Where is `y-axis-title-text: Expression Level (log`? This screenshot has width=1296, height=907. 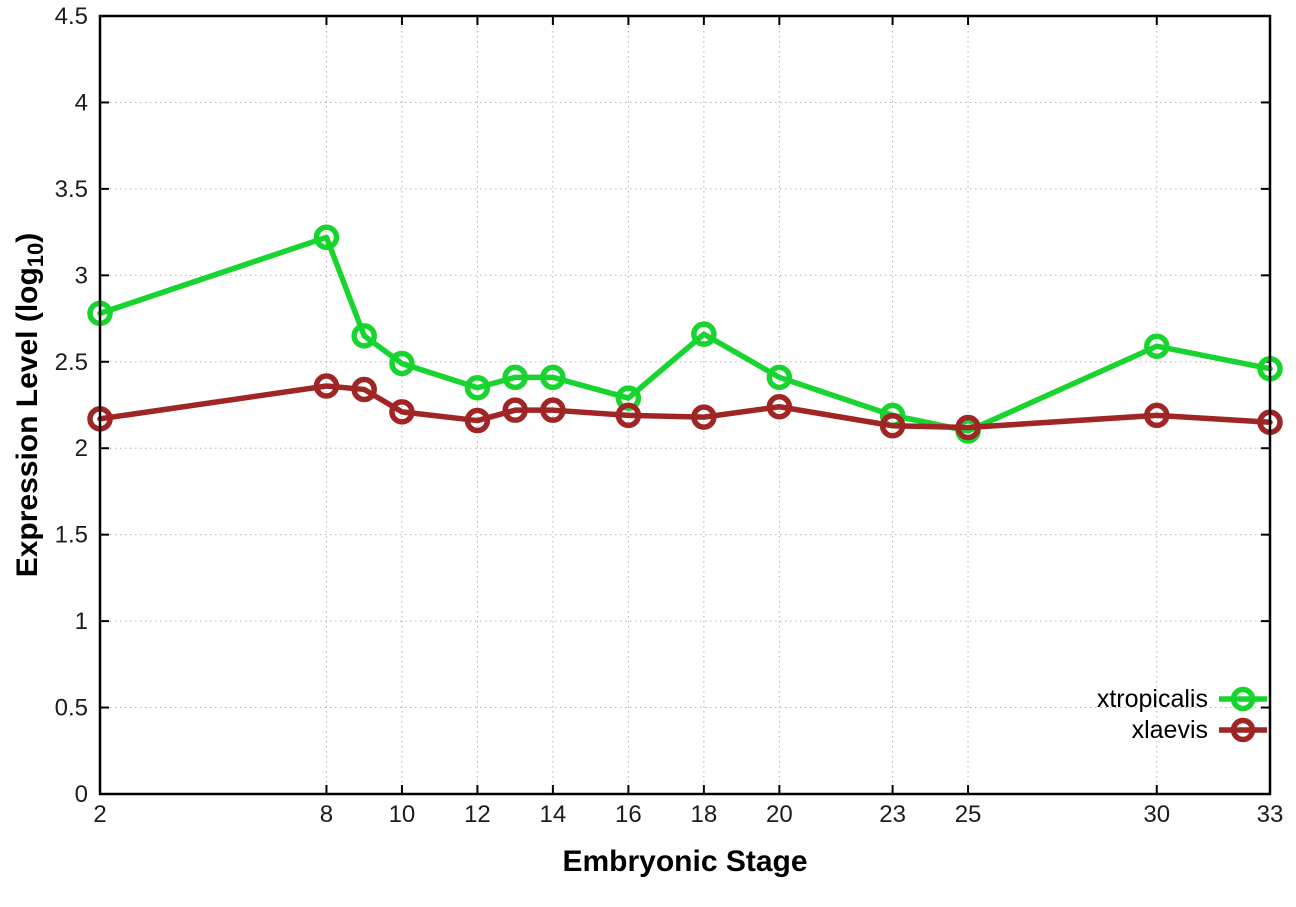 y-axis-title-text: Expression Level (log is located at coordinates (27, 422).